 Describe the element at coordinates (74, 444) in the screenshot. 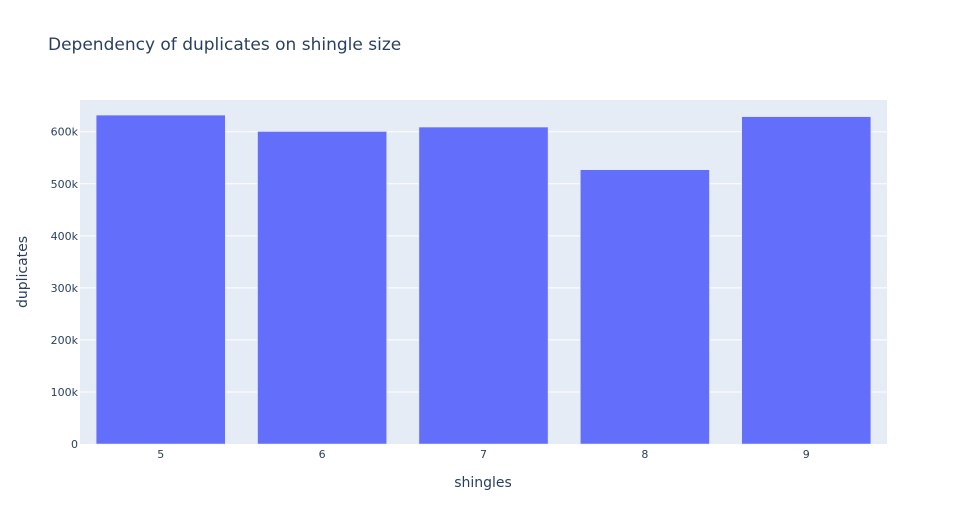

I see `y-tick-label: 0` at that location.